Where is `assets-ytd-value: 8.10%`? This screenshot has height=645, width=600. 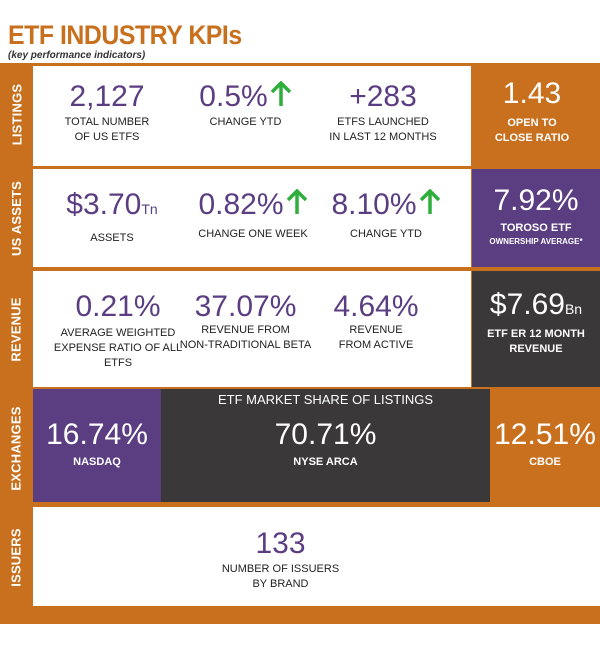 assets-ytd-value: 8.10% is located at coordinates (374, 204).